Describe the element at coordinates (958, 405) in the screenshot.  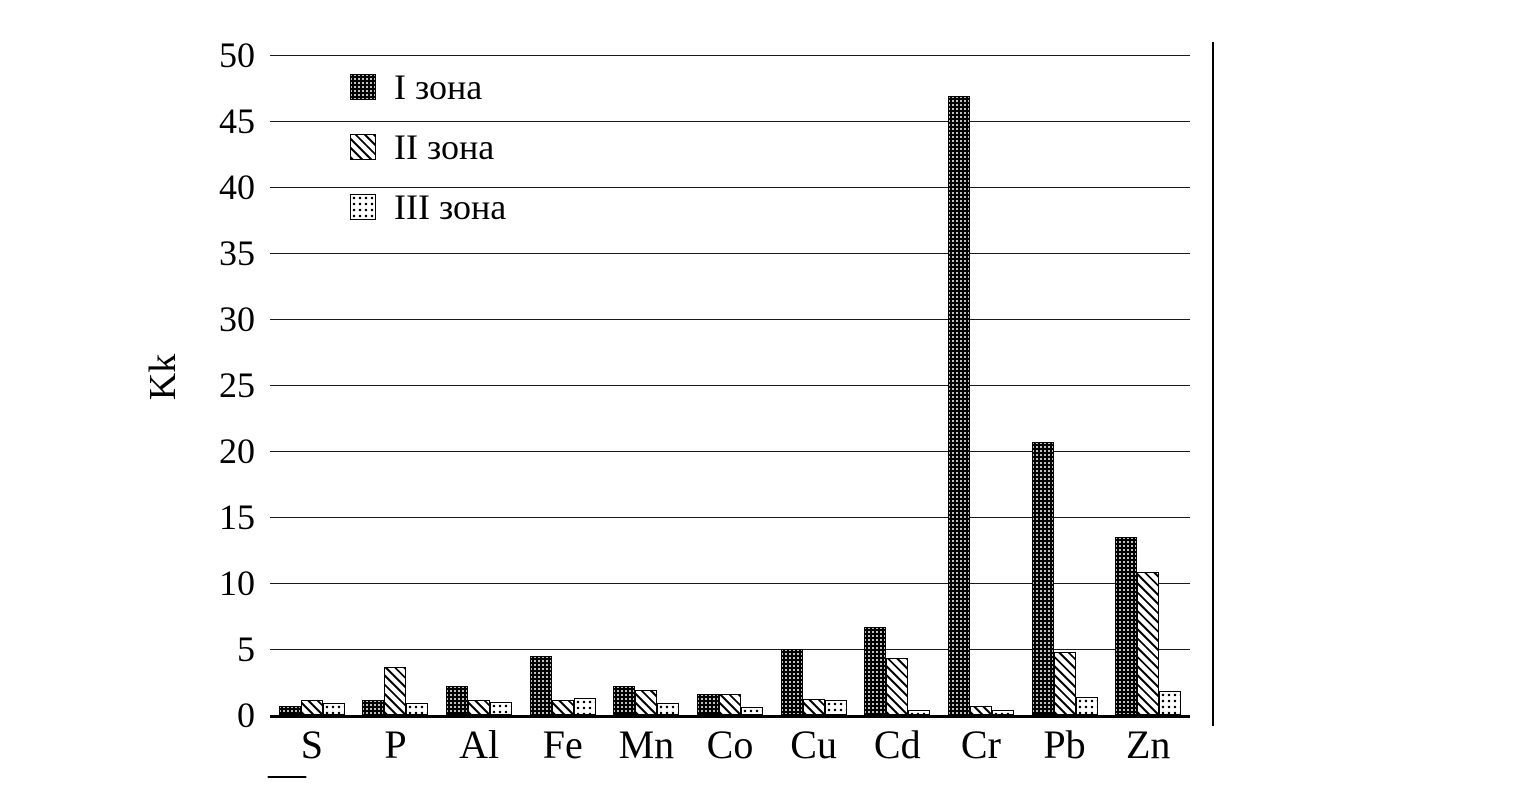
I see `bar-cr-series1` at that location.